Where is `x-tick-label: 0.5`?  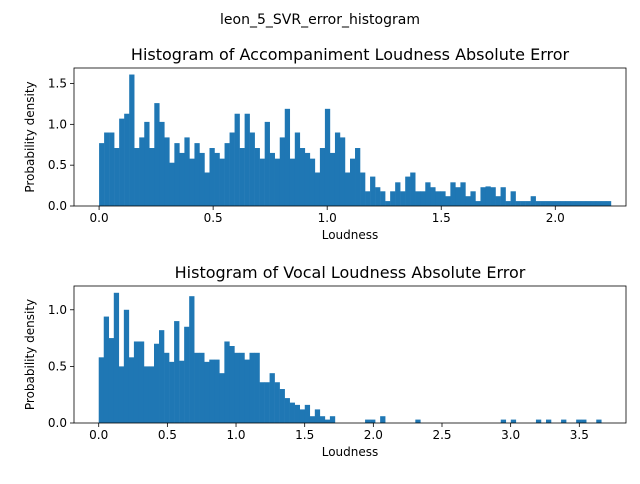
x-tick-label: 0.5 is located at coordinates (213, 218).